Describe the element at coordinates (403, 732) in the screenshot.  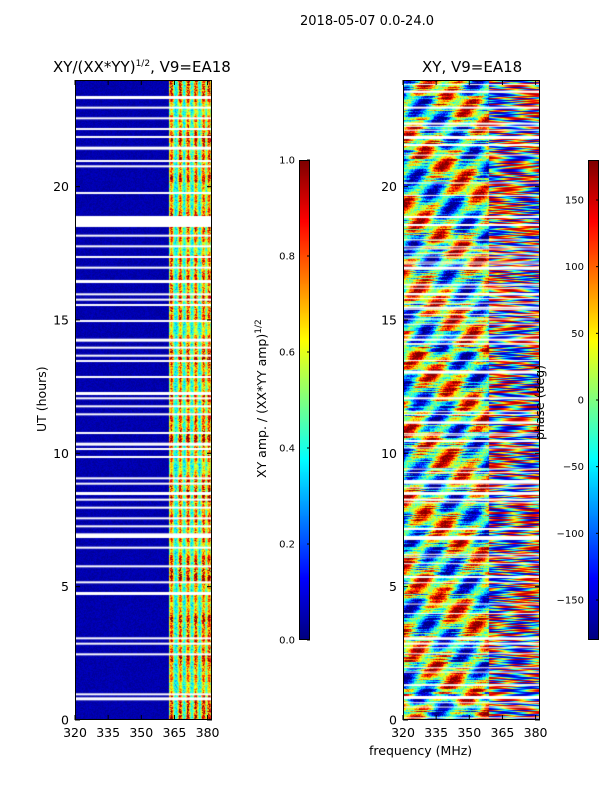
I see `phase-xtick-label: 320` at that location.